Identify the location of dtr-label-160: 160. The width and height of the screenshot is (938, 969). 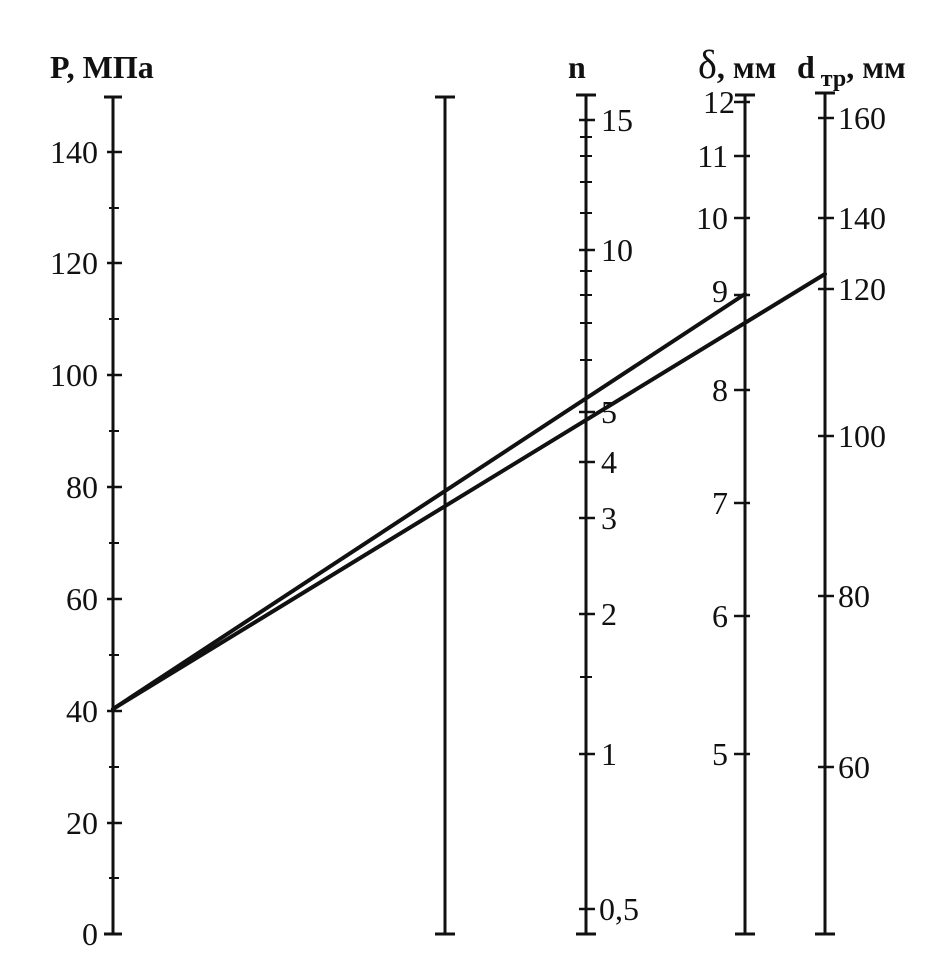
(862, 118).